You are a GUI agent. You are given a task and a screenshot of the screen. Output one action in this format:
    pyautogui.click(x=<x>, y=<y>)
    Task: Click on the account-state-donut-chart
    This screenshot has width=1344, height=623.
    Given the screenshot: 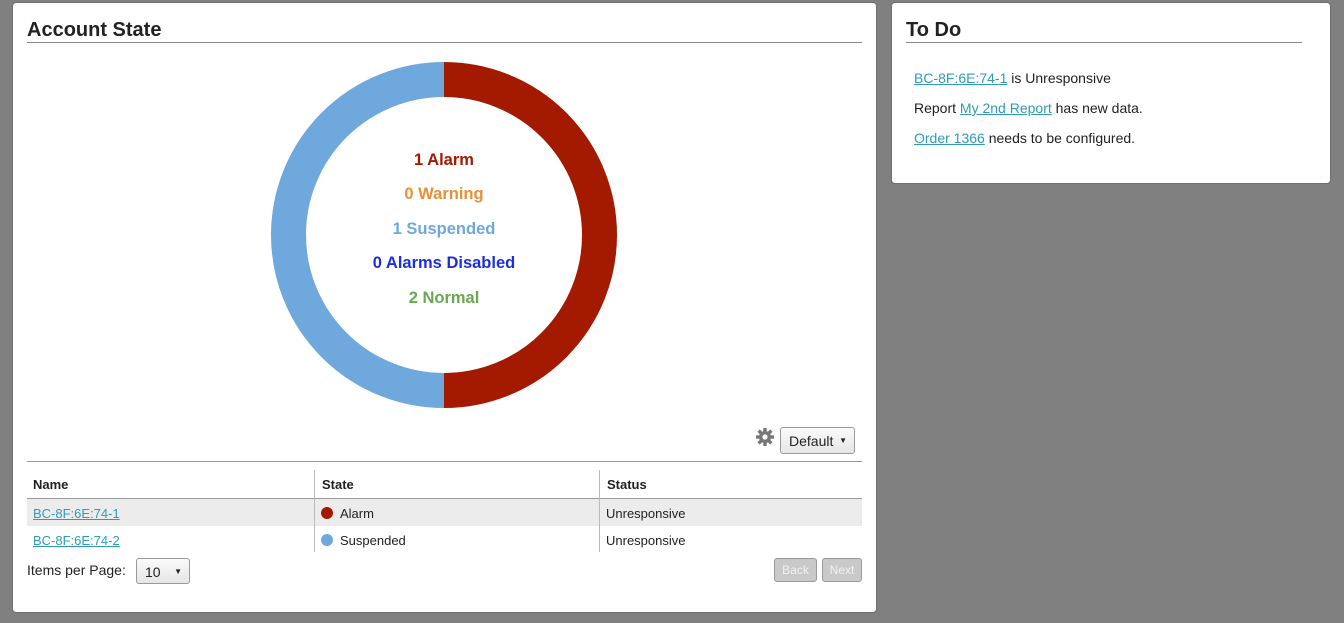 What is the action you would take?
    pyautogui.click(x=444, y=235)
    